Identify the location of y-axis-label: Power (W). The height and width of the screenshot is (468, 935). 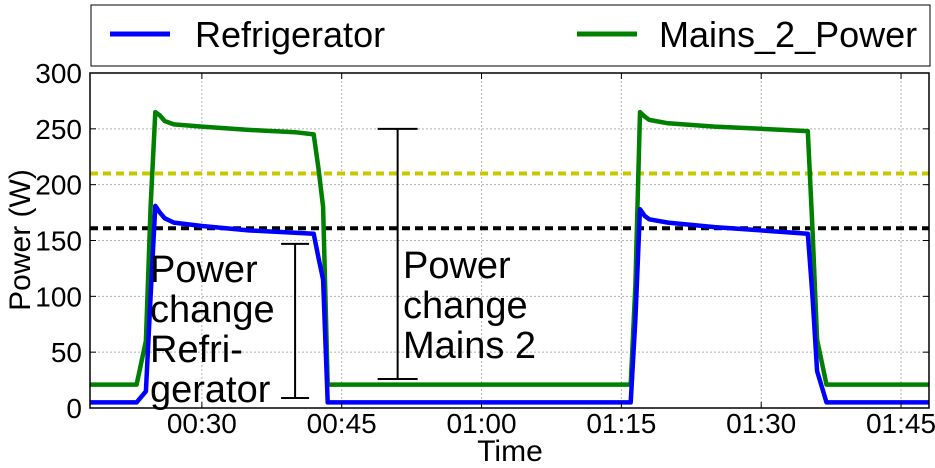
(20, 240).